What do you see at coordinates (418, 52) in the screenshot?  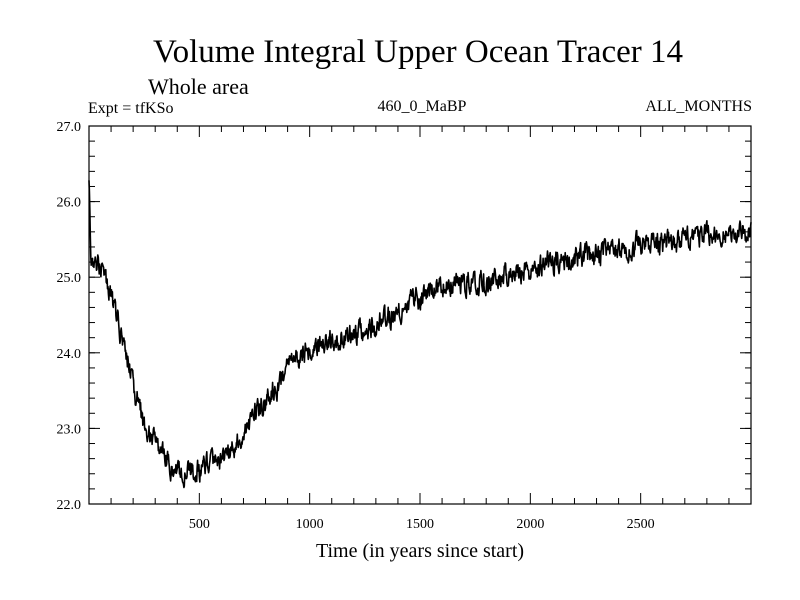 I see `chart-title: Volume Integral Upper Ocean Tracer 14` at bounding box center [418, 52].